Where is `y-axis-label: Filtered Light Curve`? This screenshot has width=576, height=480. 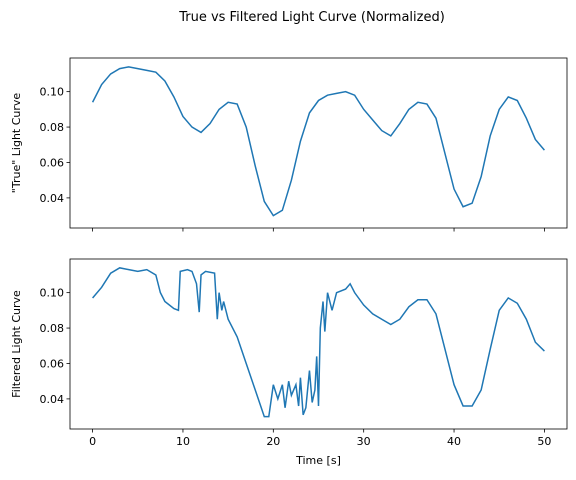
y-axis-label: Filtered Light Curve is located at coordinates (16, 344).